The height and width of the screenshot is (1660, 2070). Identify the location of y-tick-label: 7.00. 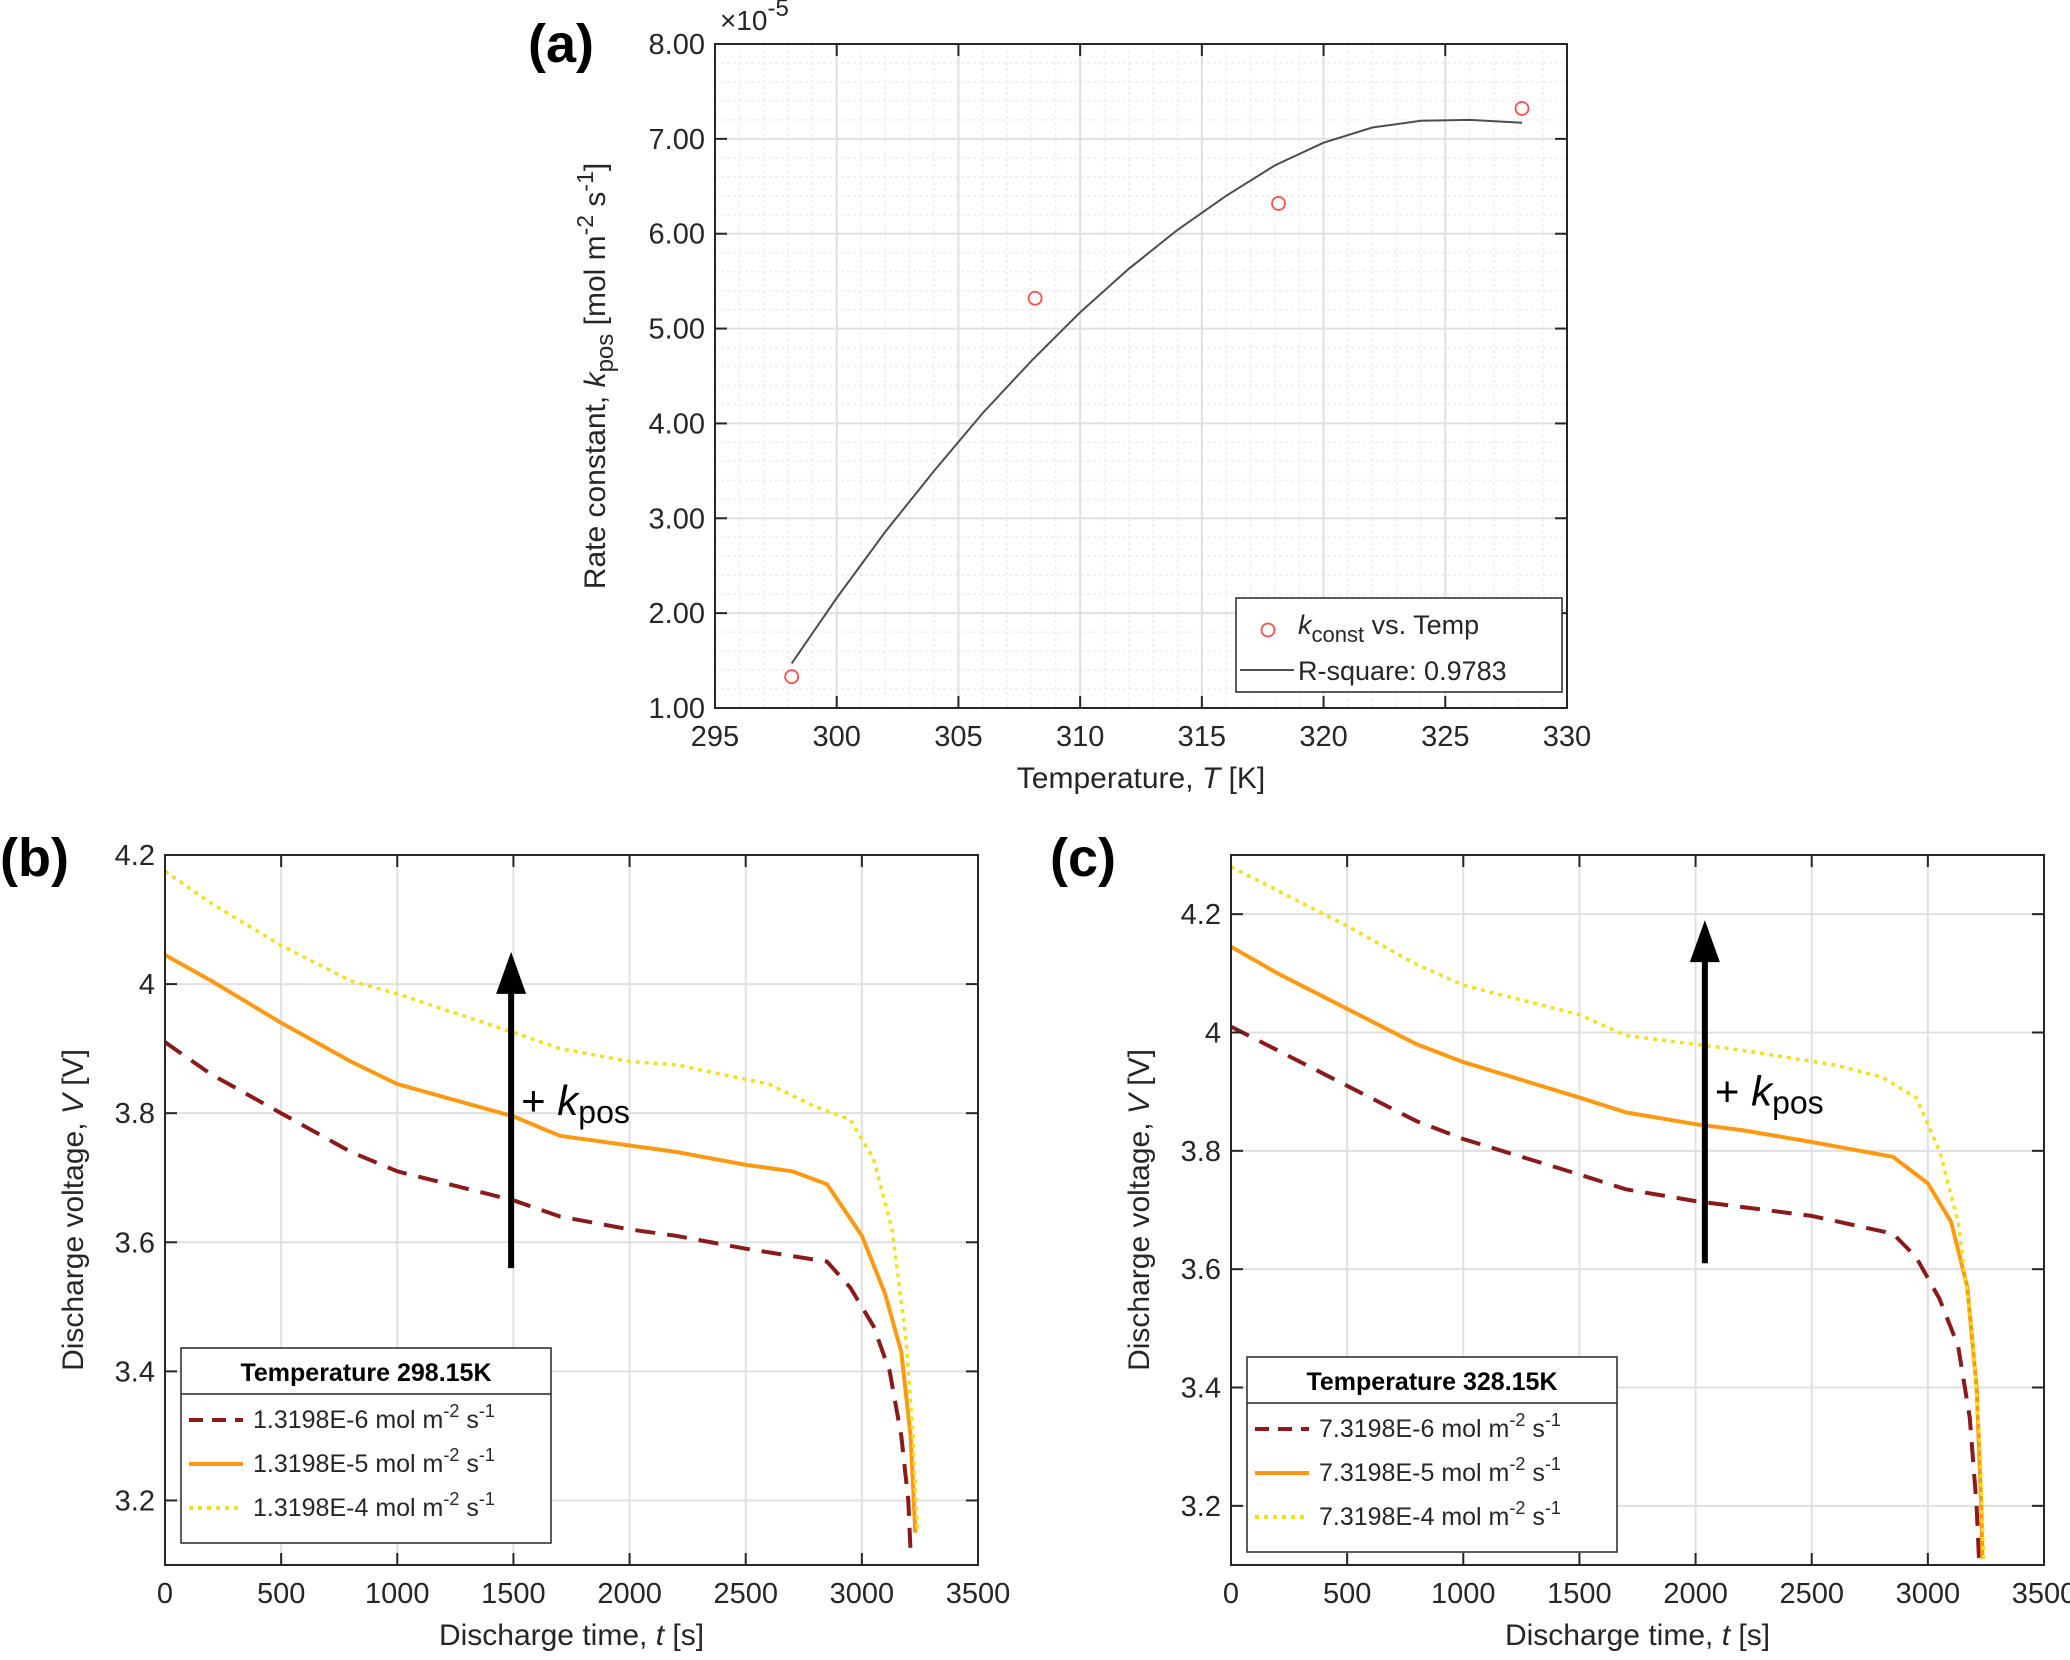
(677, 140).